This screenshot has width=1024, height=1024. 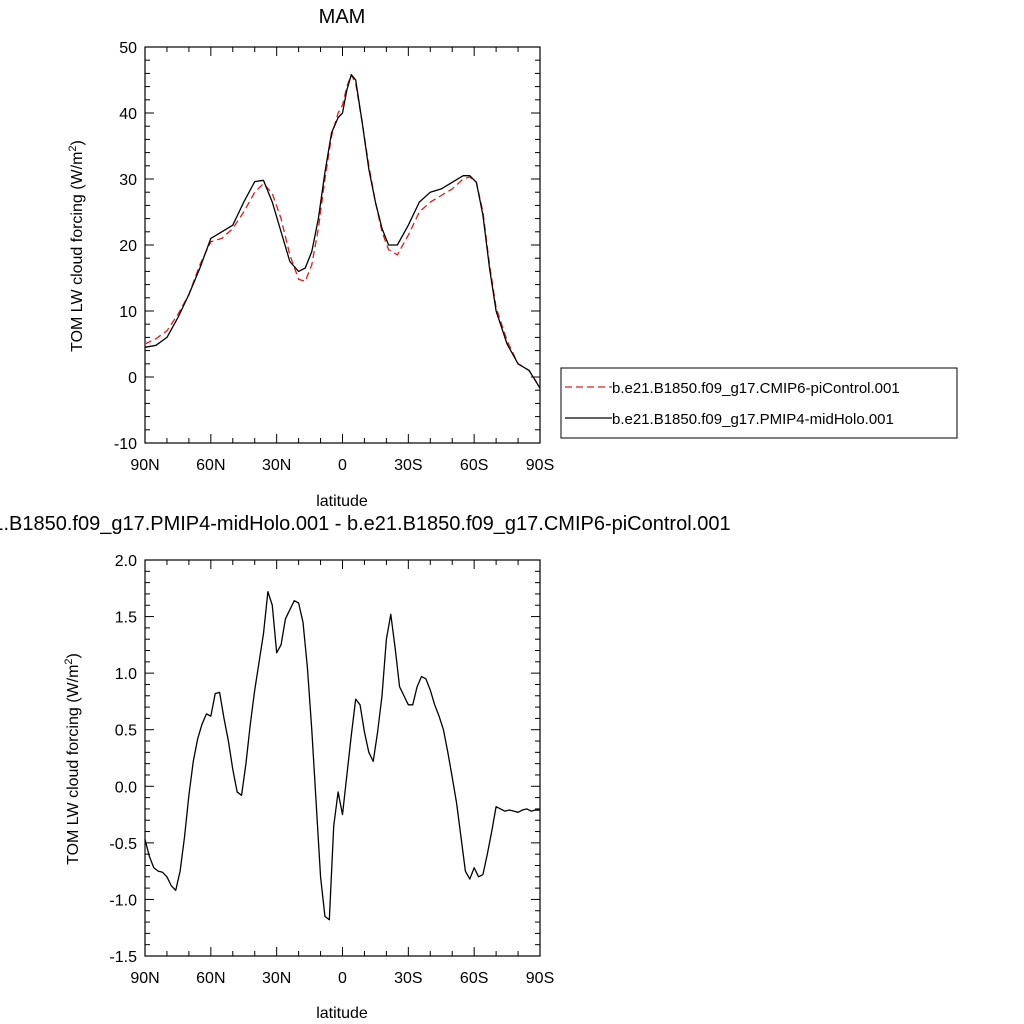 What do you see at coordinates (276, 978) in the screenshot?
I see `bottom-x-tick-label: 30N` at bounding box center [276, 978].